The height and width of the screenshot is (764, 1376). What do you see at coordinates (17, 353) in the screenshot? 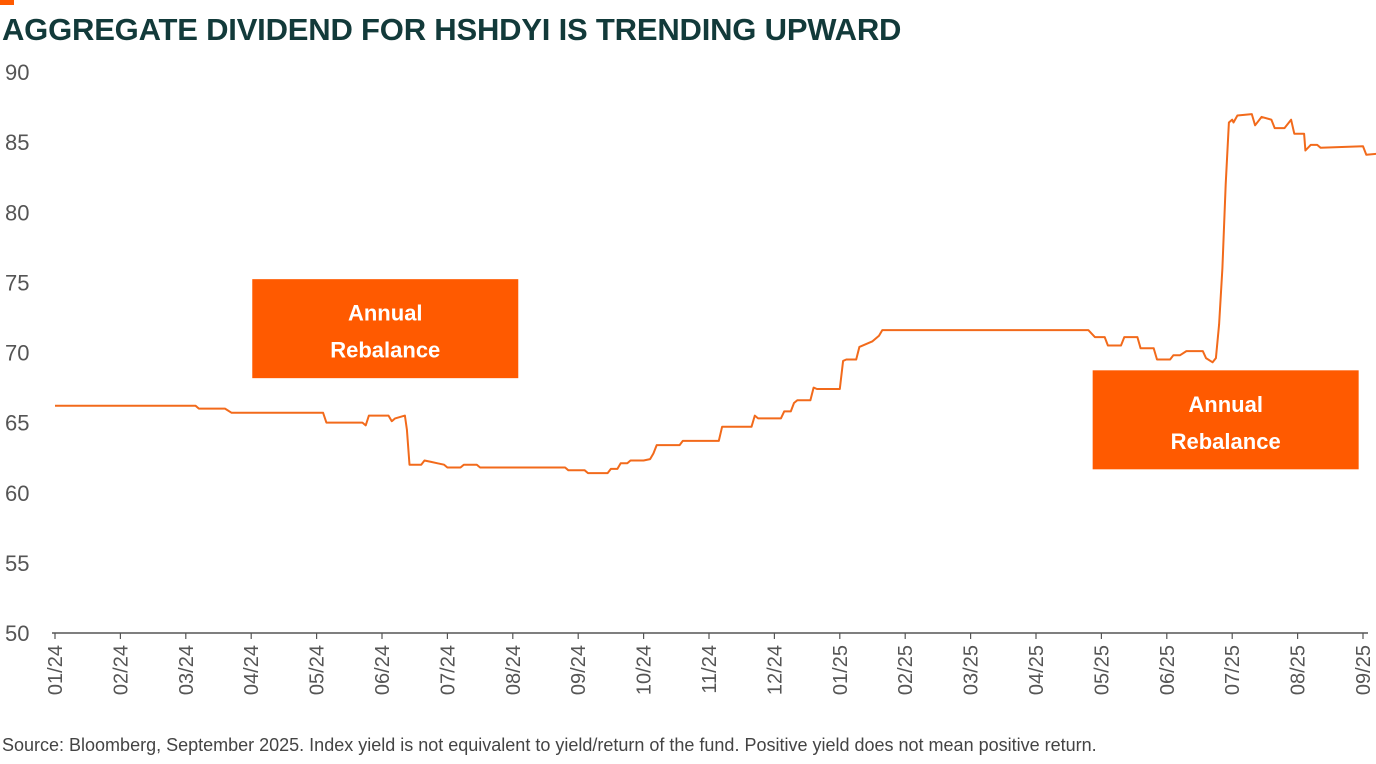
I see `y-tick-label: 70` at bounding box center [17, 353].